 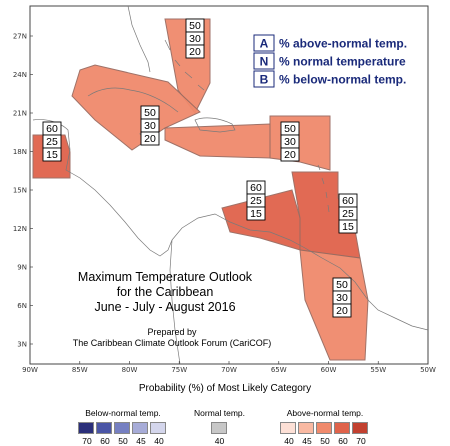 What do you see at coordinates (22, 268) in the screenshot?
I see `latitude-label: 9N` at bounding box center [22, 268].